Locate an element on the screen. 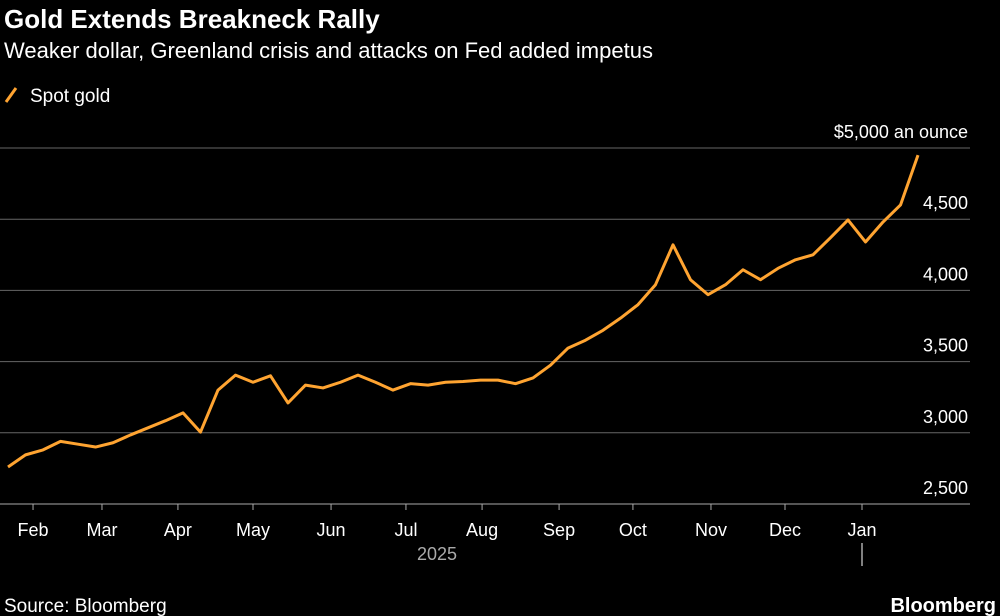 The height and width of the screenshot is (616, 1000). x-tick-label: Nov is located at coordinates (711, 530).